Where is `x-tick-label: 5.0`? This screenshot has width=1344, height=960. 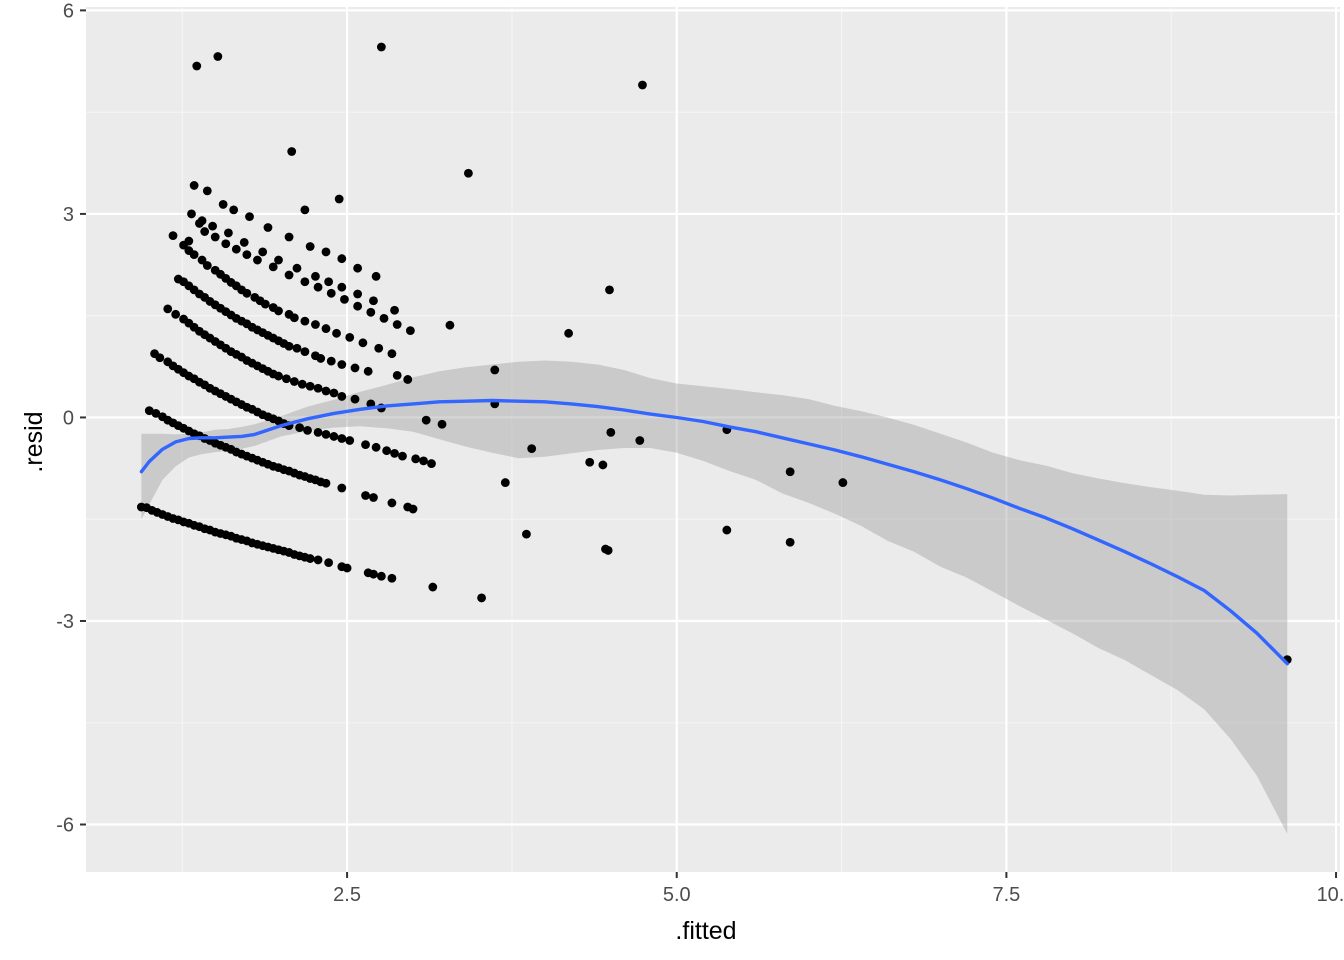 x-tick-label: 5.0 is located at coordinates (677, 895).